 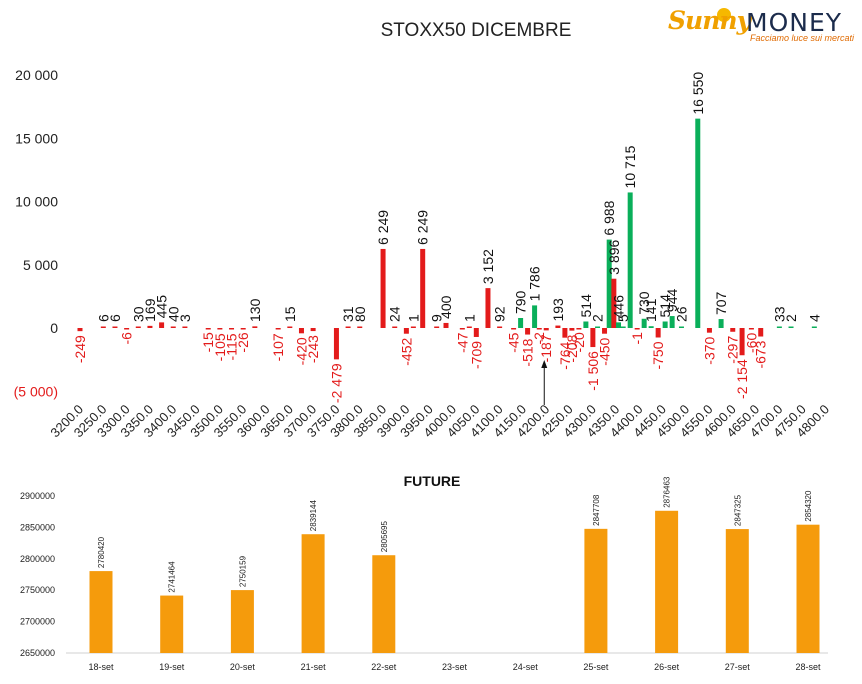 What do you see at coordinates (814, 318) in the screenshot?
I see `data-label: 4` at bounding box center [814, 318].